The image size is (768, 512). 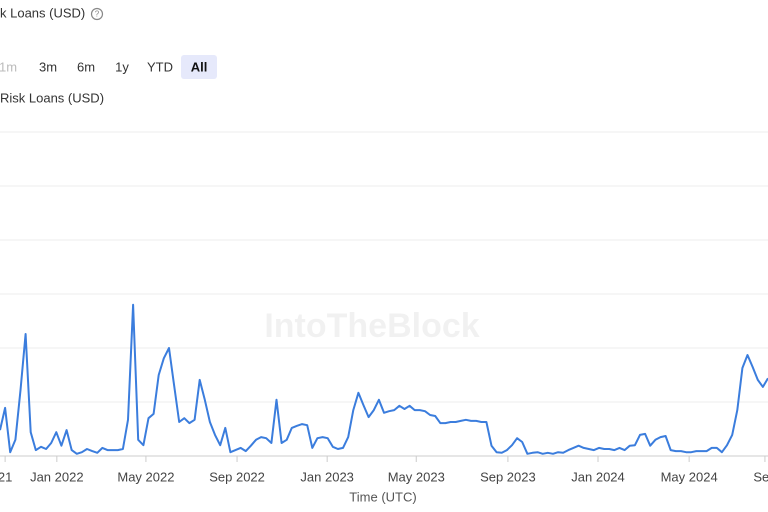 What do you see at coordinates (371, 326) in the screenshot?
I see `watermark: IntoTheBlock` at bounding box center [371, 326].